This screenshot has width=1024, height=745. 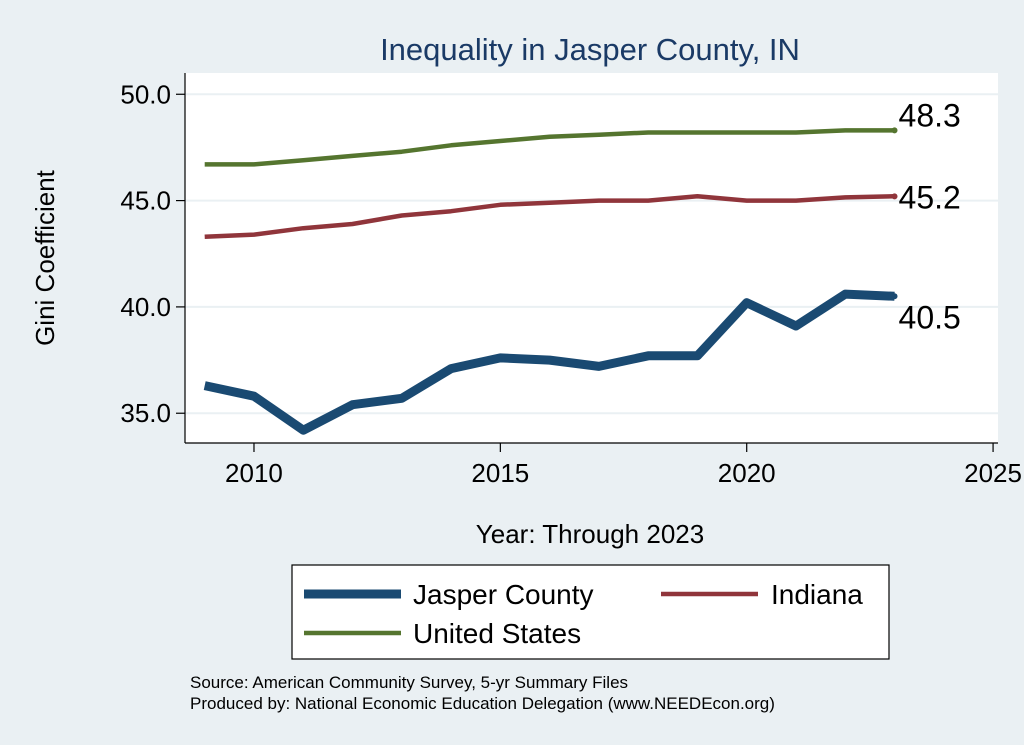 What do you see at coordinates (145, 94) in the screenshot?
I see `y-tick-label: 50.0` at bounding box center [145, 94].